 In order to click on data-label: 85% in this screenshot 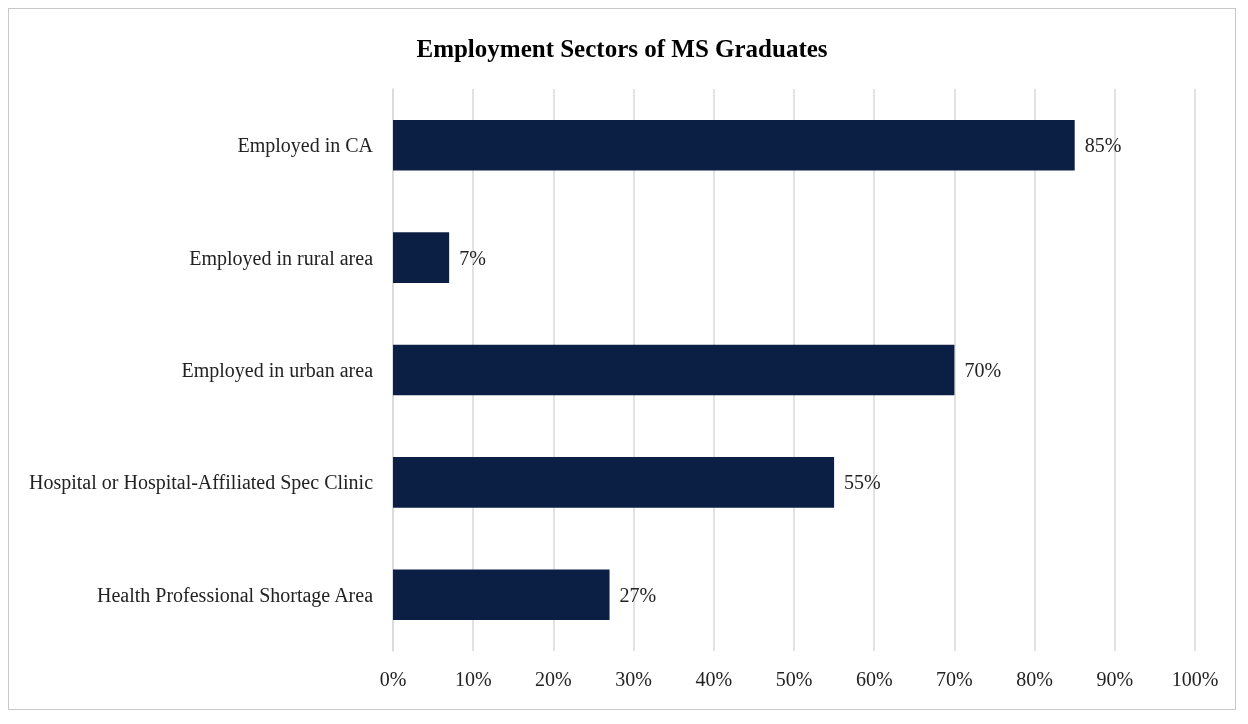, I will do `click(1103, 145)`.